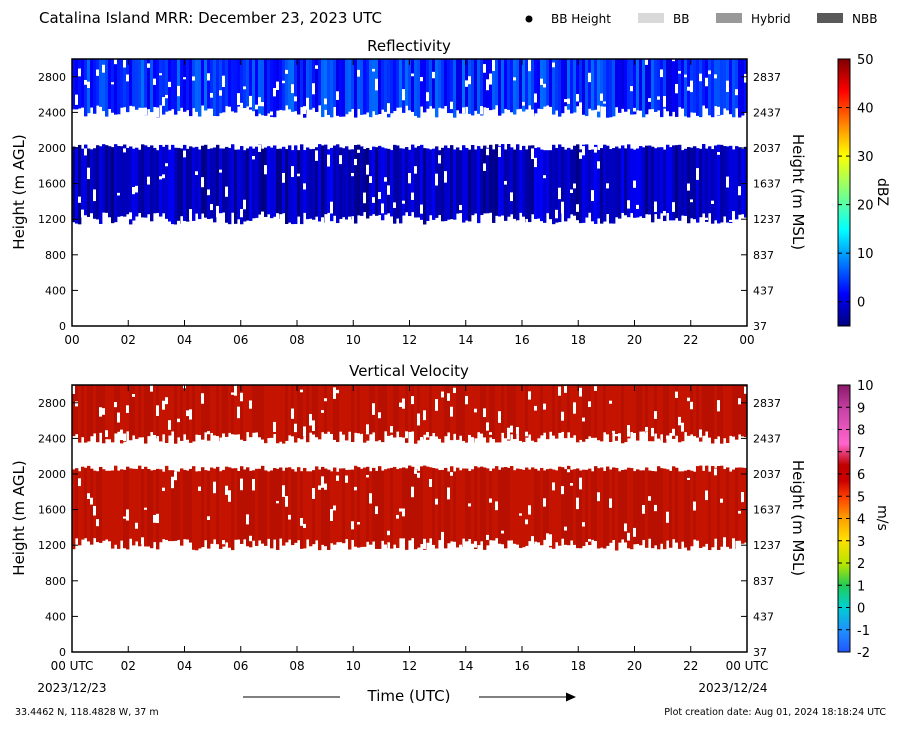  What do you see at coordinates (767, 403) in the screenshot?
I see `y-tick-label-right: 2837` at bounding box center [767, 403].